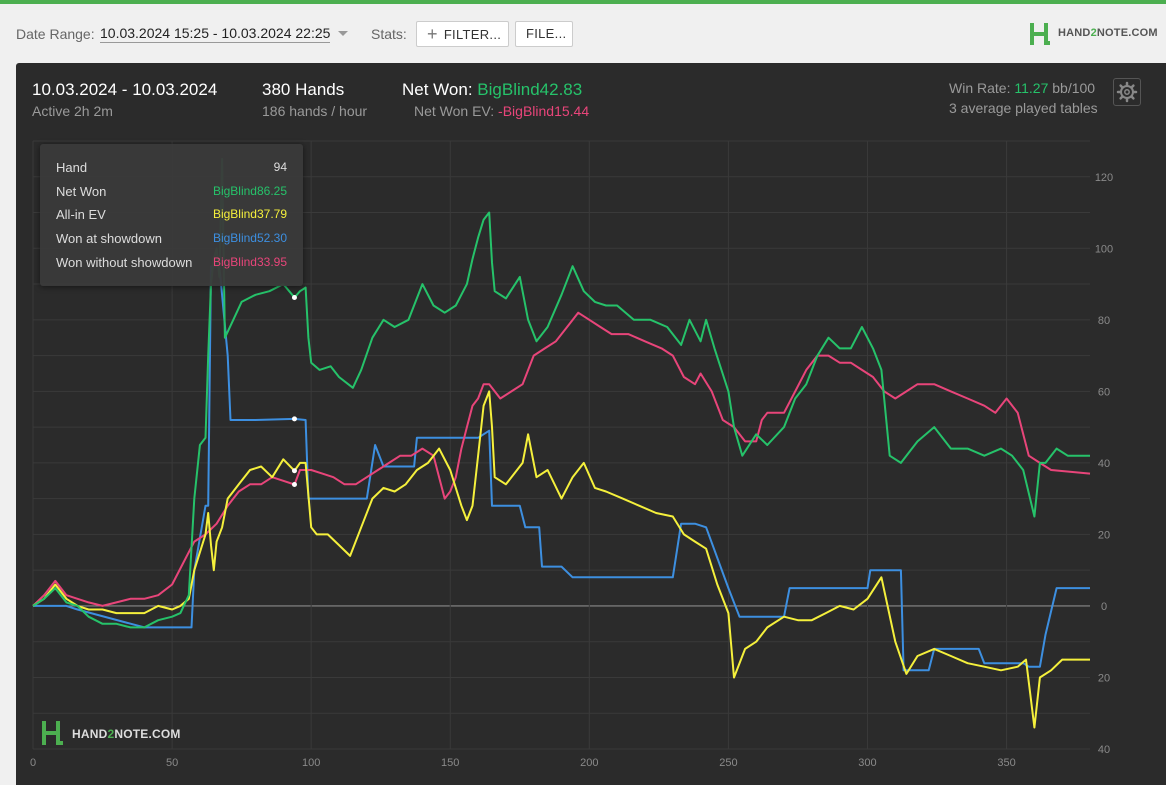  What do you see at coordinates (1108, 33) in the screenshot?
I see `brand-logo-text: HAND2NOTE.COM` at bounding box center [1108, 33].